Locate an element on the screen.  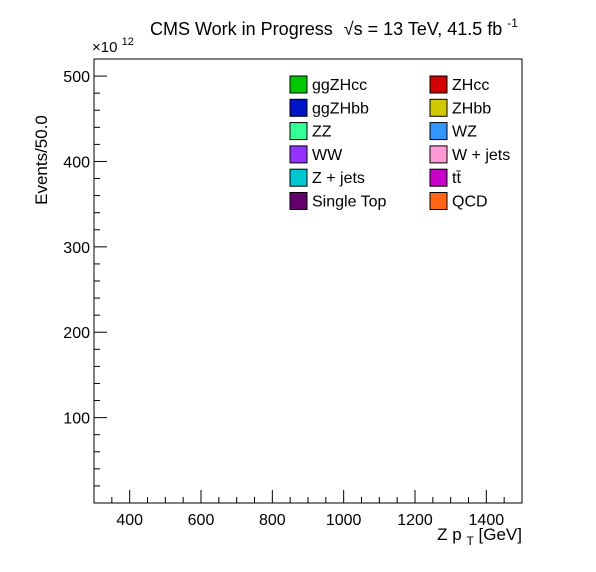
legend-label: ZZ is located at coordinates (322, 132).